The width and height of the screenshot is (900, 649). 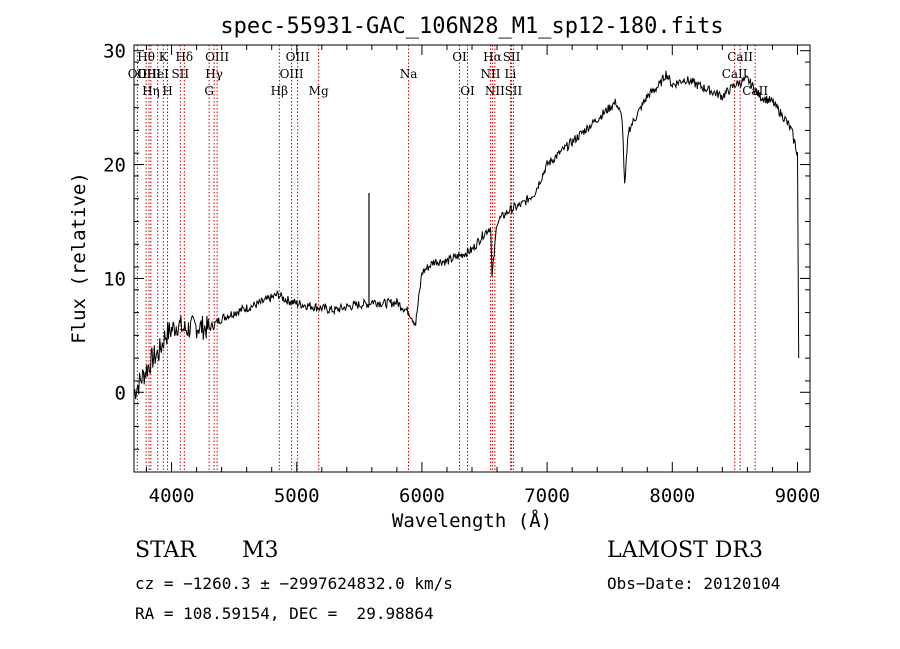 I want to click on x-tick-label: 8000, so click(x=672, y=496).